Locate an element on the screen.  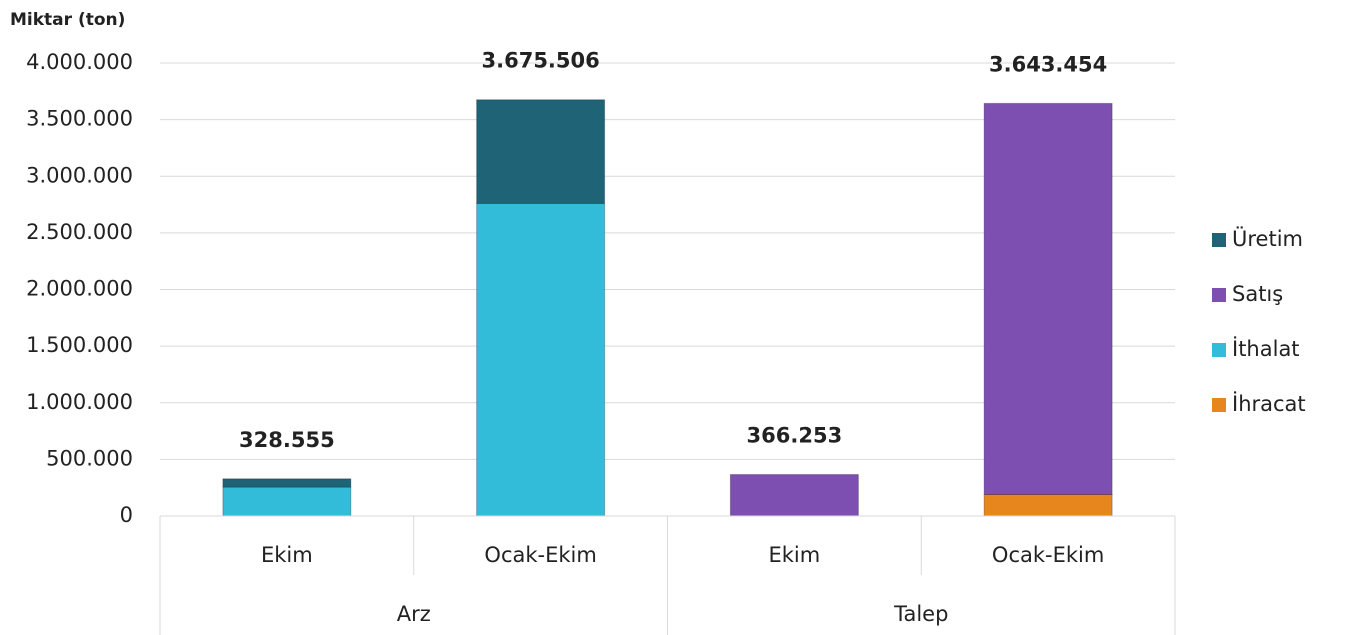
y-tick-label: 3.500.000 is located at coordinates (79, 119).